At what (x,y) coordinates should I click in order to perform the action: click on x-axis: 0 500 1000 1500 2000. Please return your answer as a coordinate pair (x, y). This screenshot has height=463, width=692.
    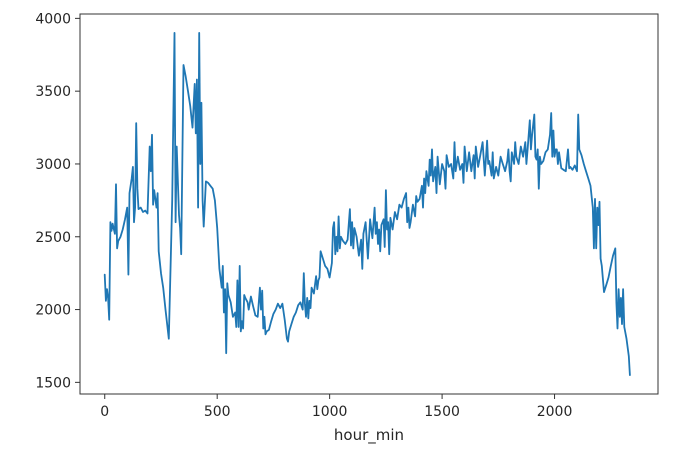
    Looking at the image, I should click on (336, 407).